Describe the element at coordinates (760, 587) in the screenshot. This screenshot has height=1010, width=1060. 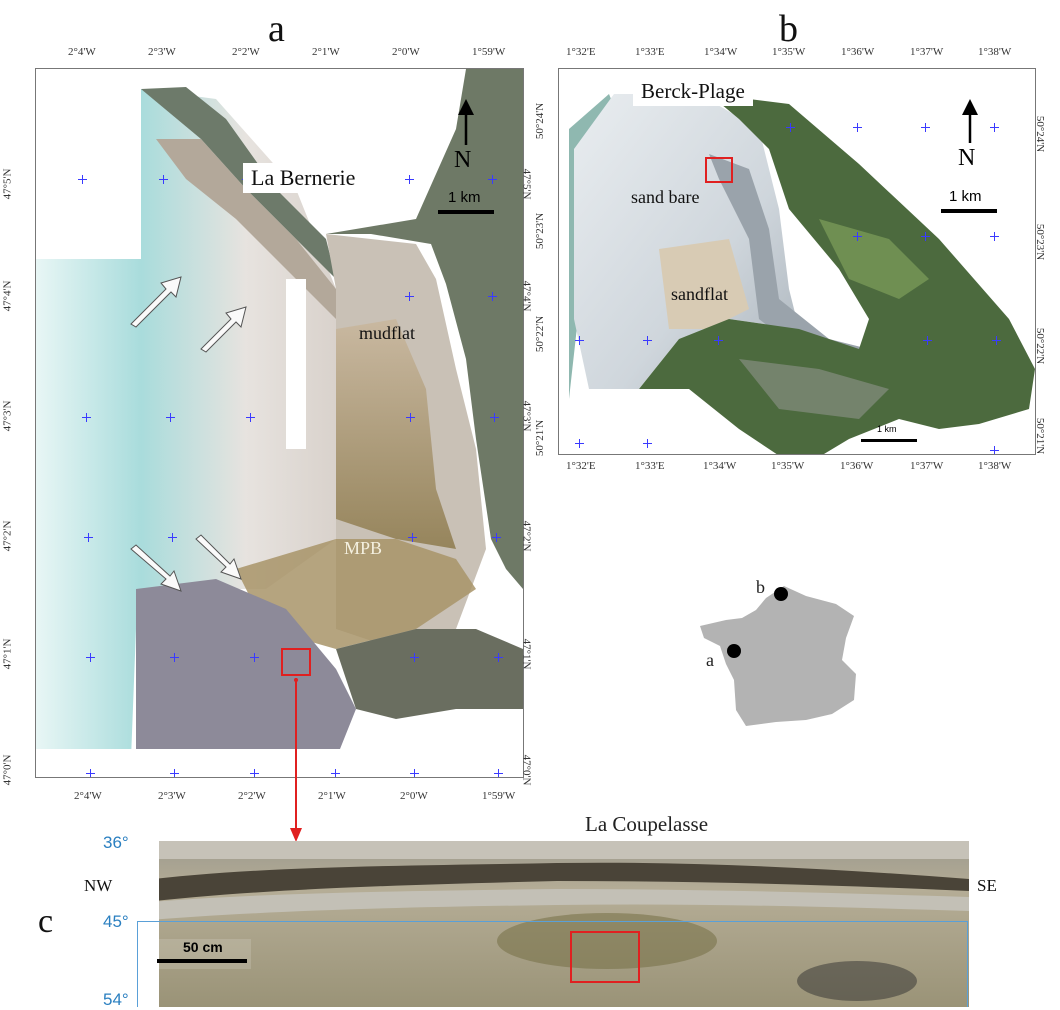
I see `france-label-b: b` at that location.